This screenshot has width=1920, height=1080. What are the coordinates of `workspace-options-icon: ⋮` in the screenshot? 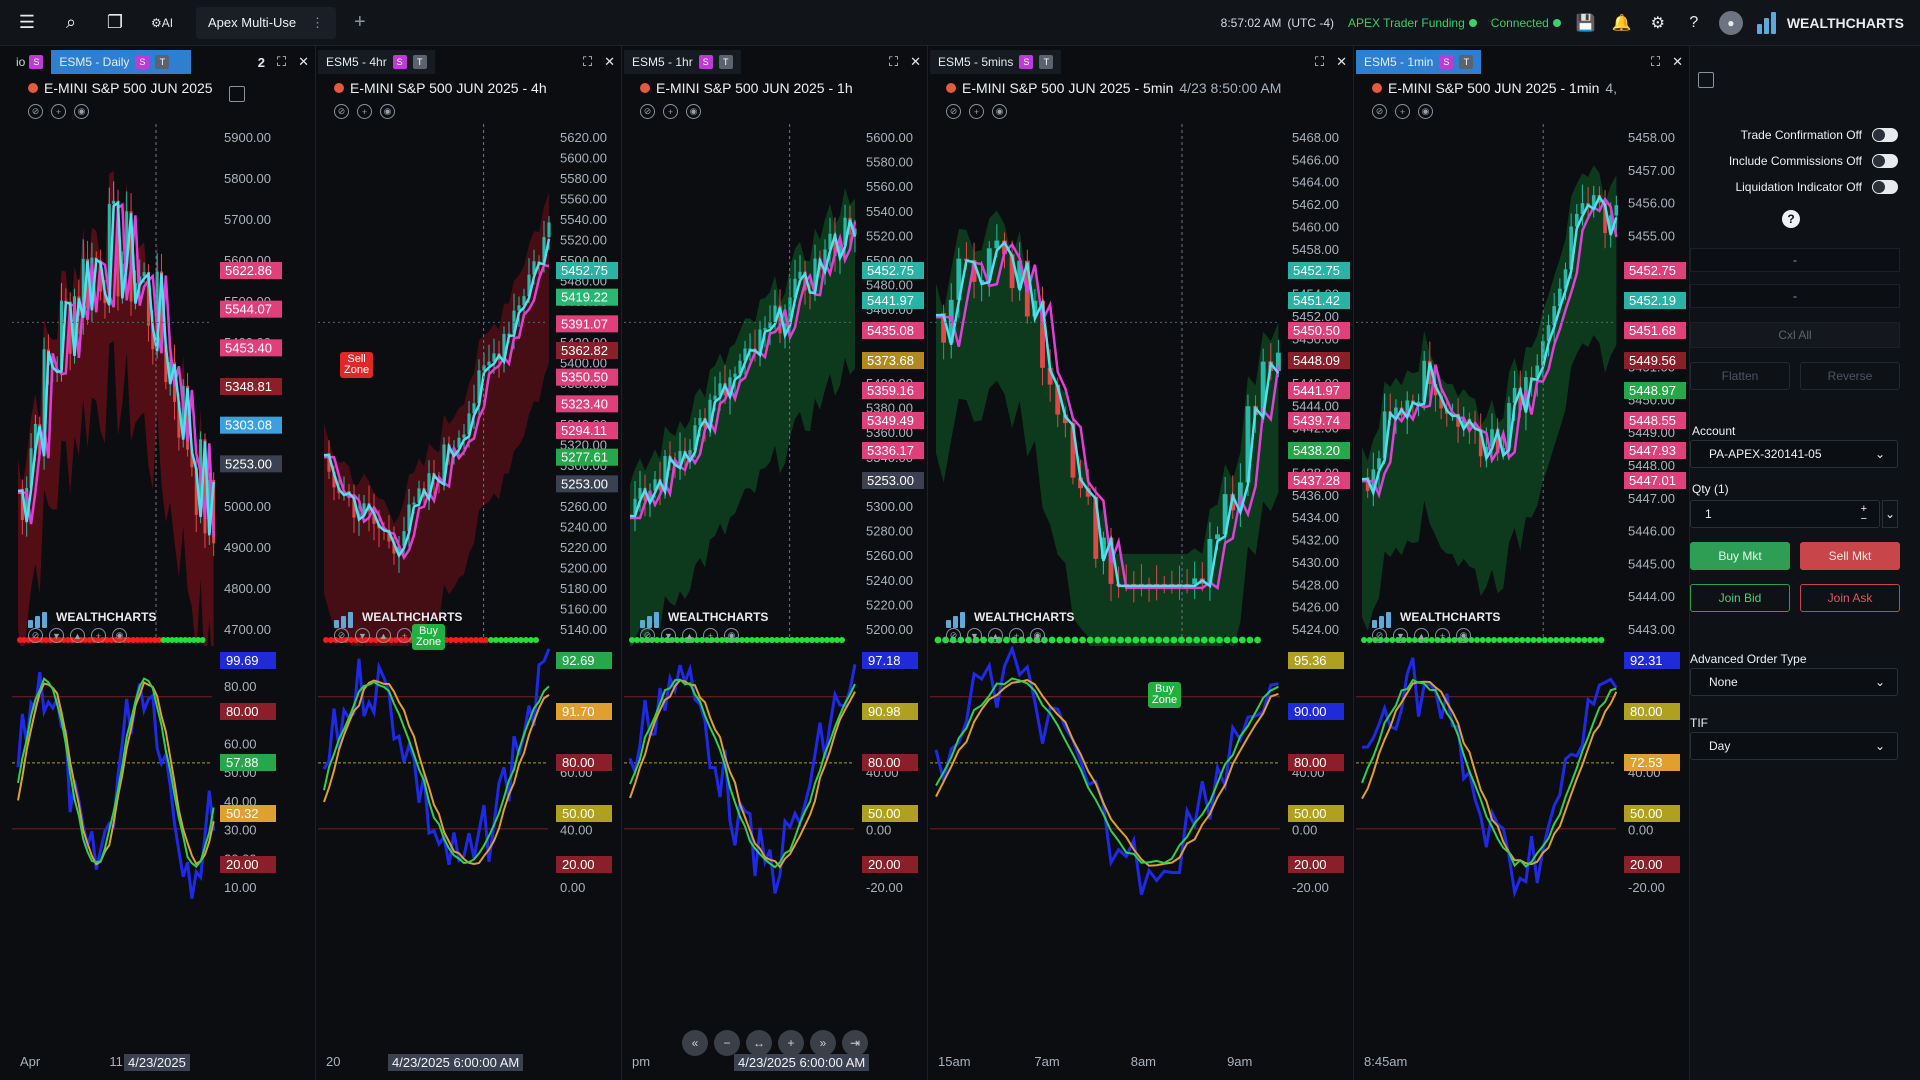 It's located at (317, 22).